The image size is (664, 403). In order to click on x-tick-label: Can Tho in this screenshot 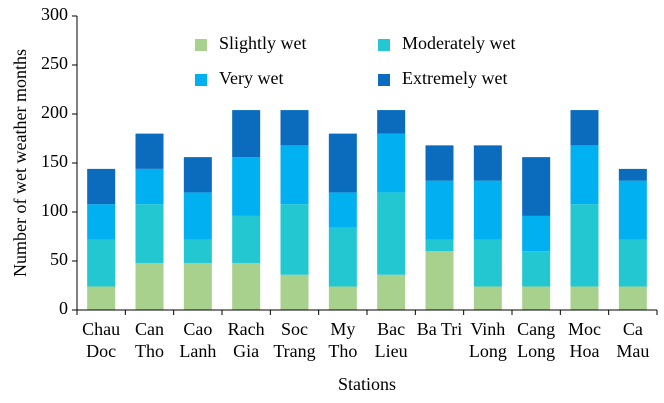, I will do `click(149, 340)`.